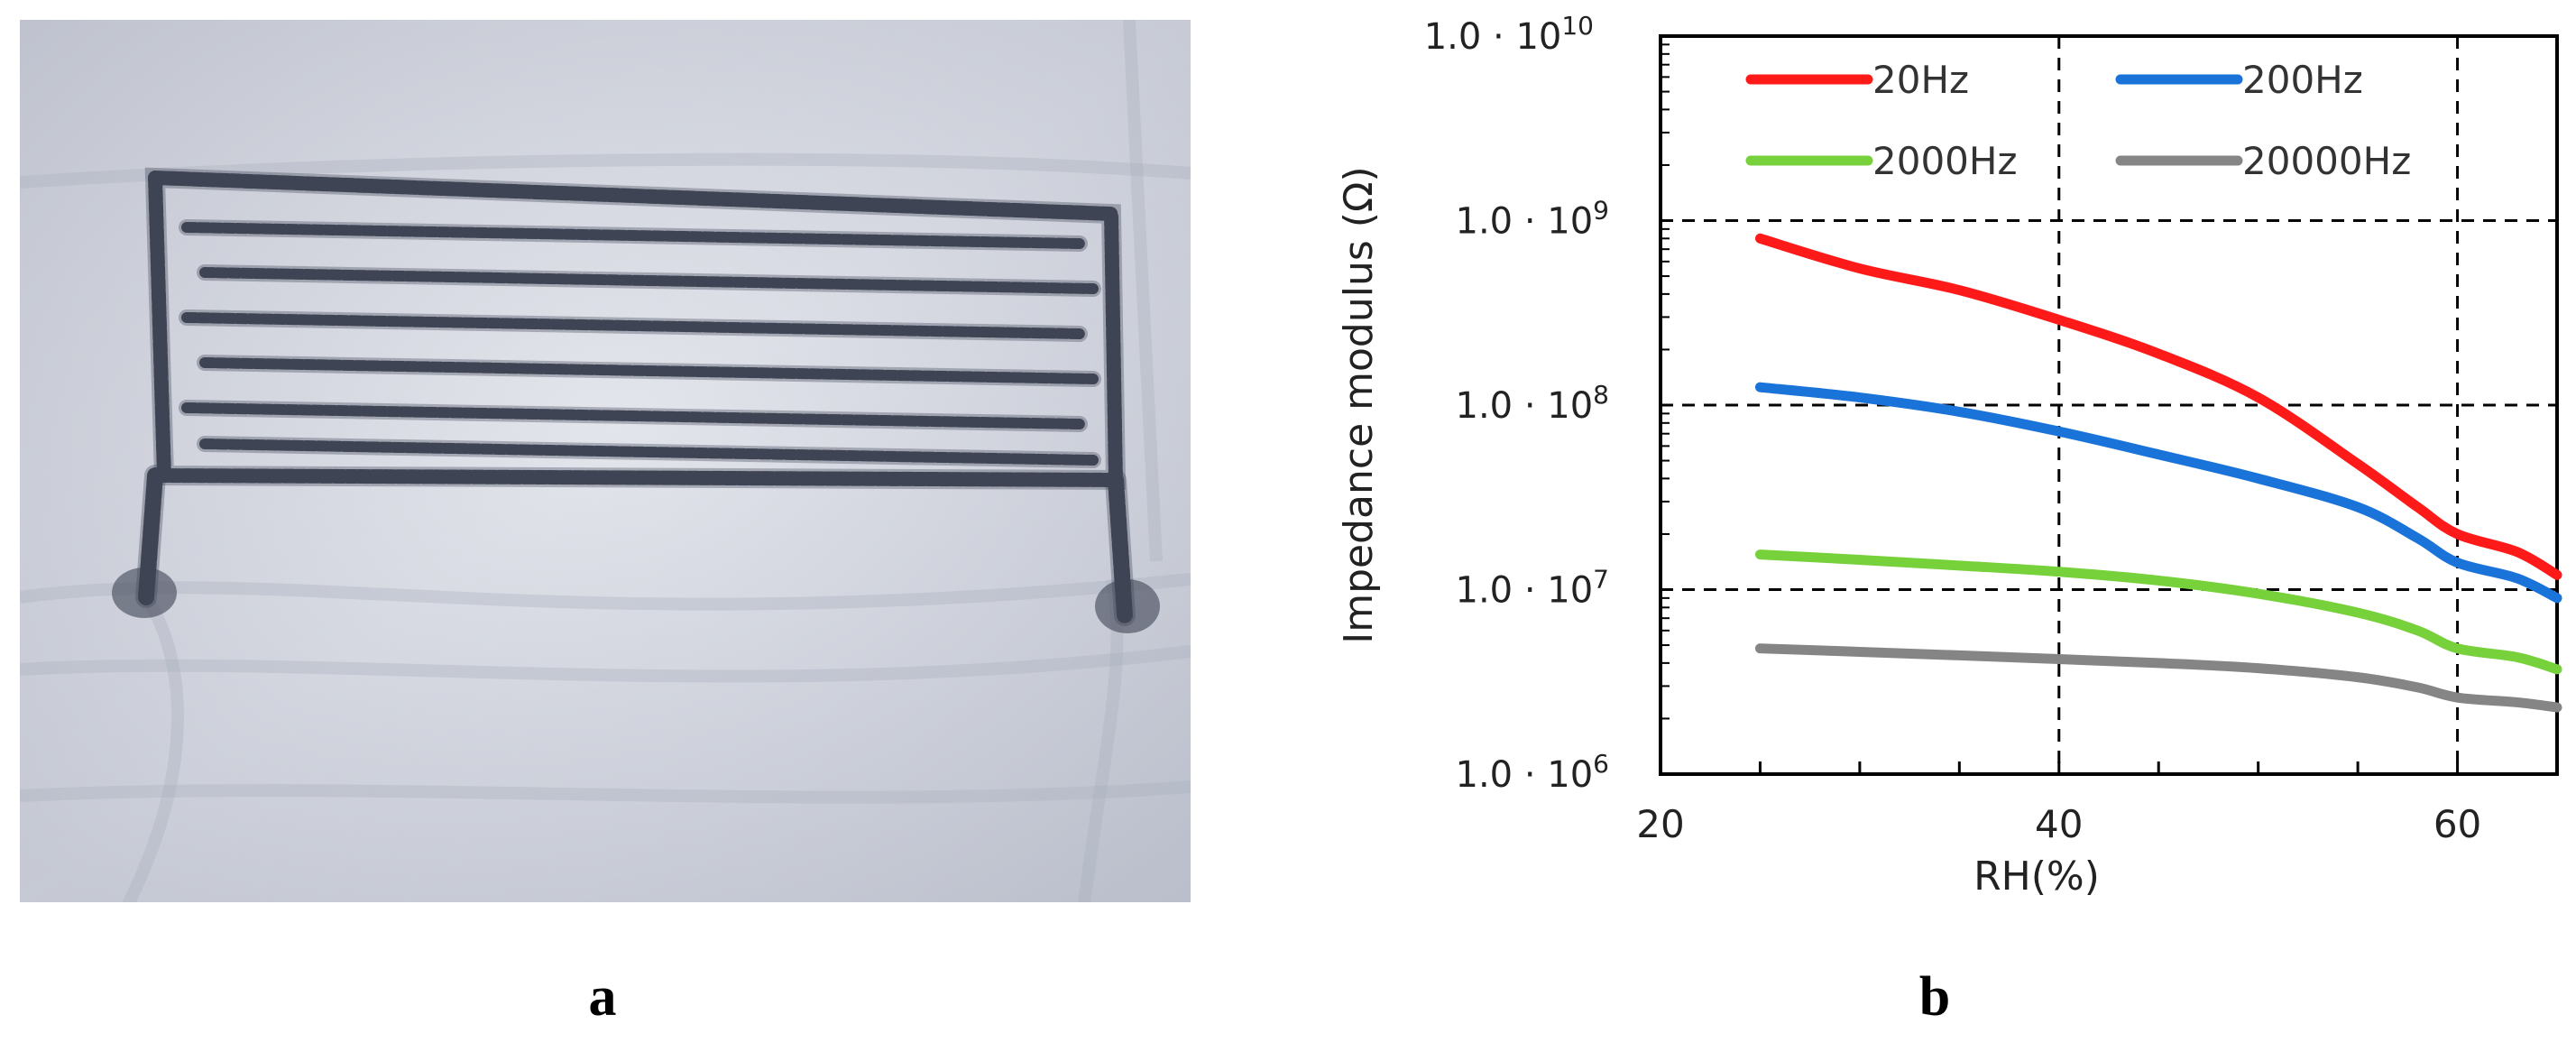 The height and width of the screenshot is (1052, 2576). Describe the element at coordinates (1532, 588) in the screenshot. I see `y-tick-label: 1.0 · 10⁷` at that location.